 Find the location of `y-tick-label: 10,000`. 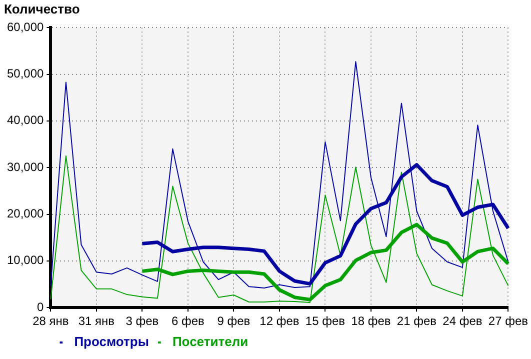

y-tick-label: 10,000 is located at coordinates (25, 260).